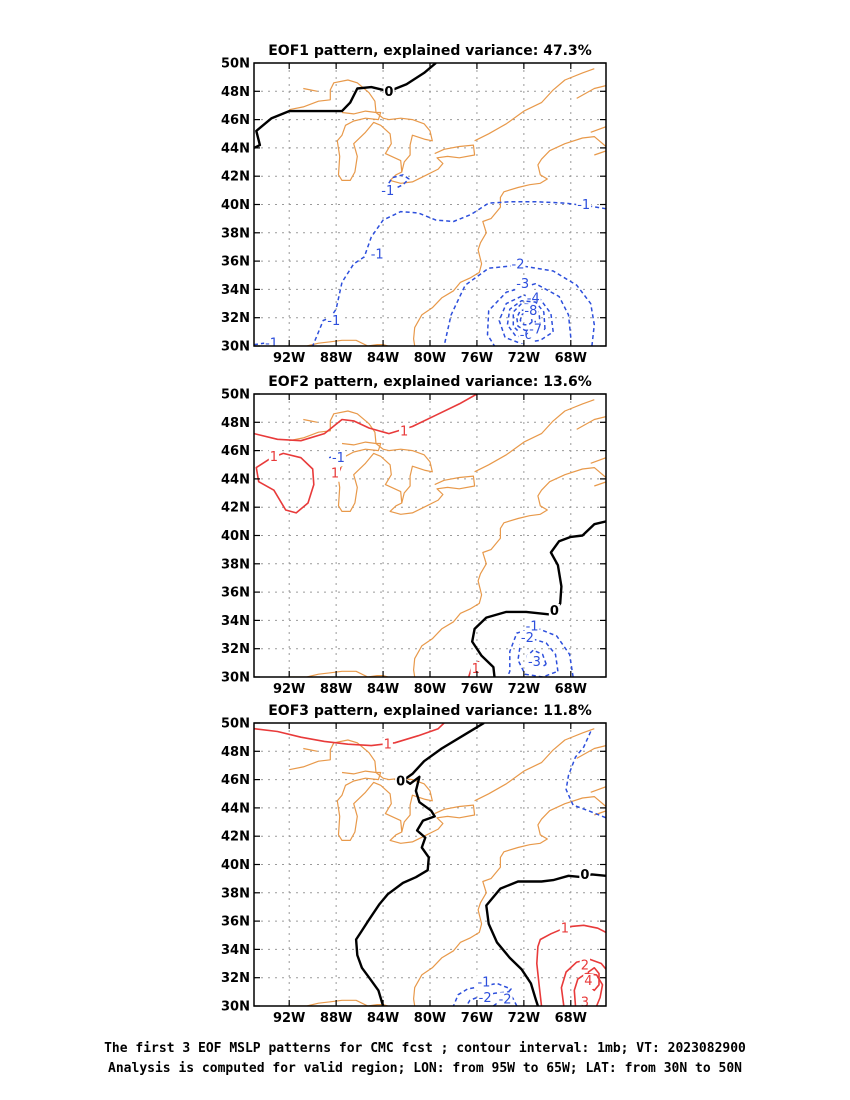 Image resolution: width=850 pixels, height=1100 pixels. I want to click on panel-title: EOF1 pattern, explained variance: 47.3%, so click(430, 51).